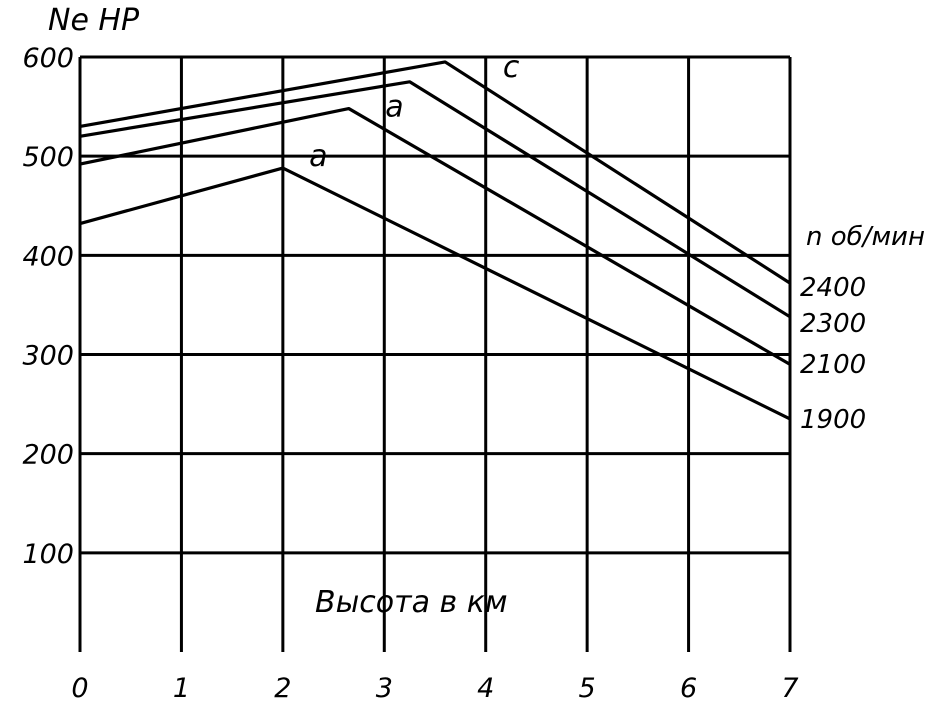  I want to click on annotation-1: a, so click(394, 107).